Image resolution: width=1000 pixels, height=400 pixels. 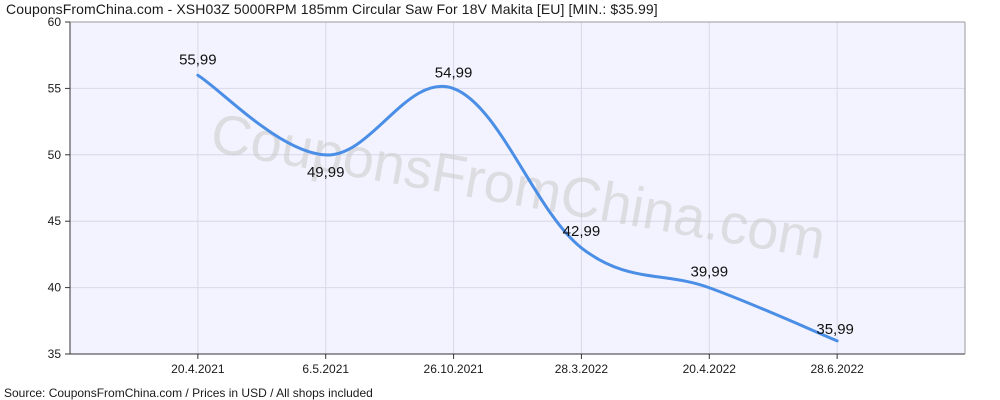 What do you see at coordinates (710, 272) in the screenshot?
I see `data-label: 39,99` at bounding box center [710, 272].